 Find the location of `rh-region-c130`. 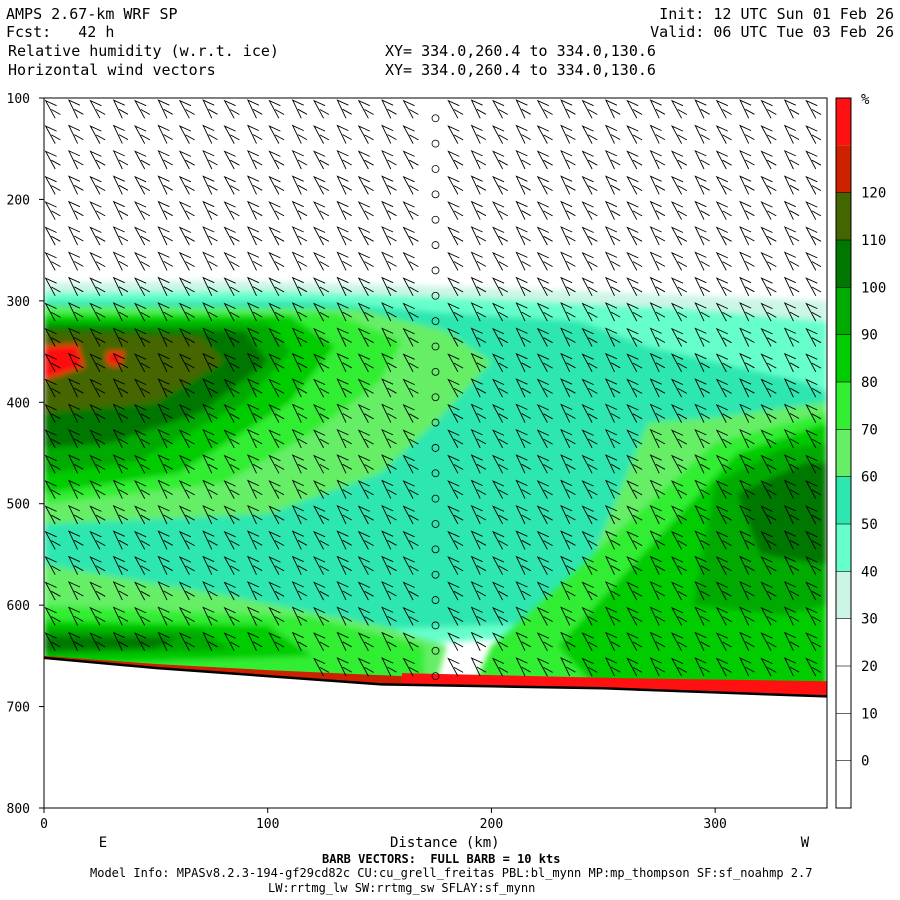

rh-region-c130 is located at coordinates (64, 362).